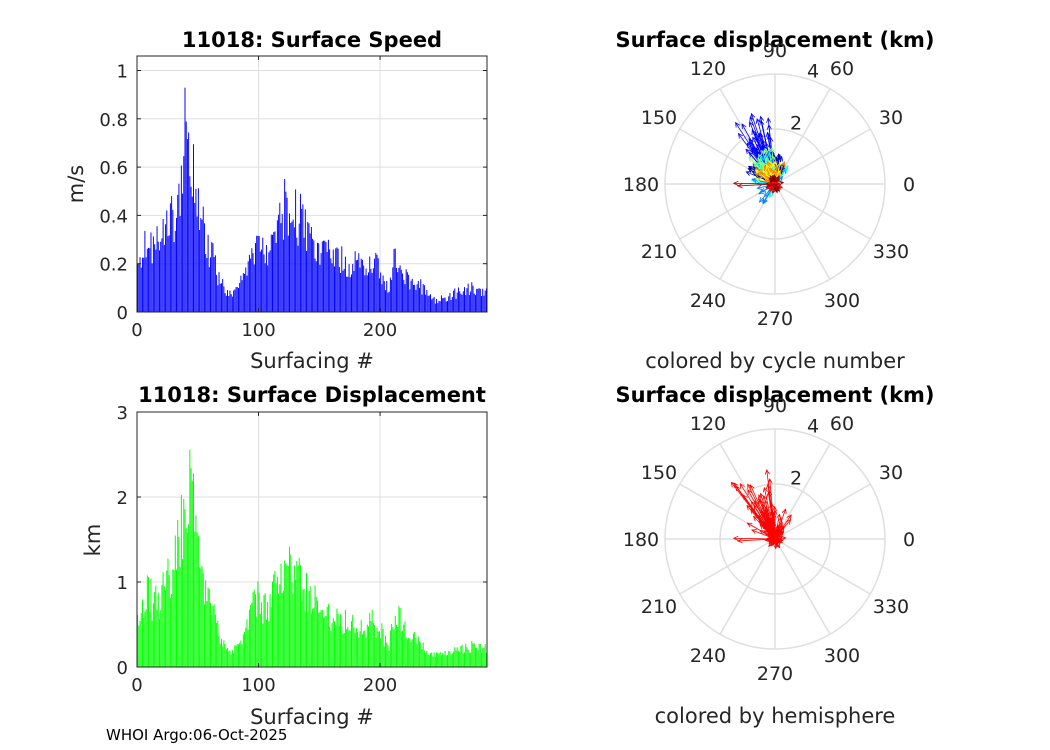  Describe the element at coordinates (842, 656) in the screenshot. I see `polar-hemisphere-angle-label: 300` at that location.